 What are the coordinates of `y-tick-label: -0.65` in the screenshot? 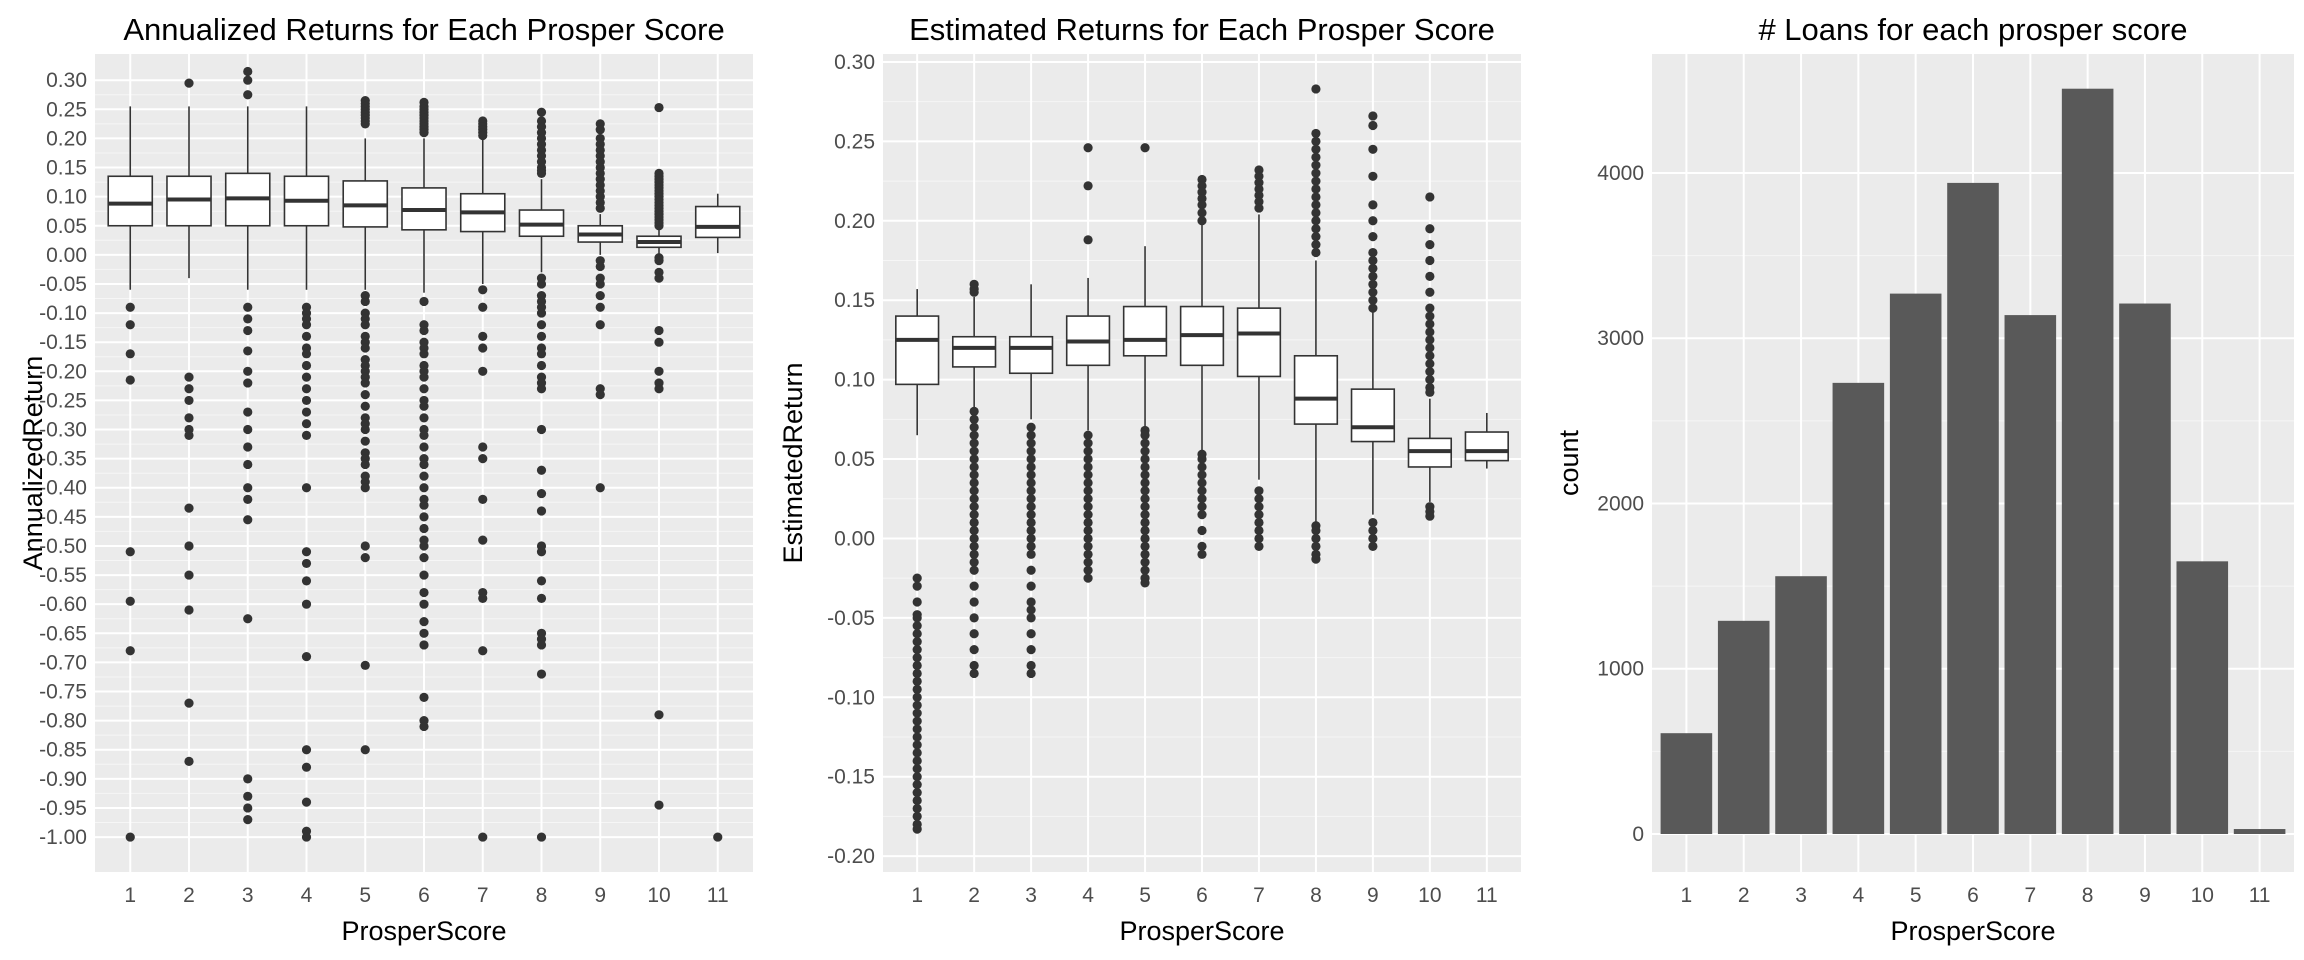 It's located at (63, 633).